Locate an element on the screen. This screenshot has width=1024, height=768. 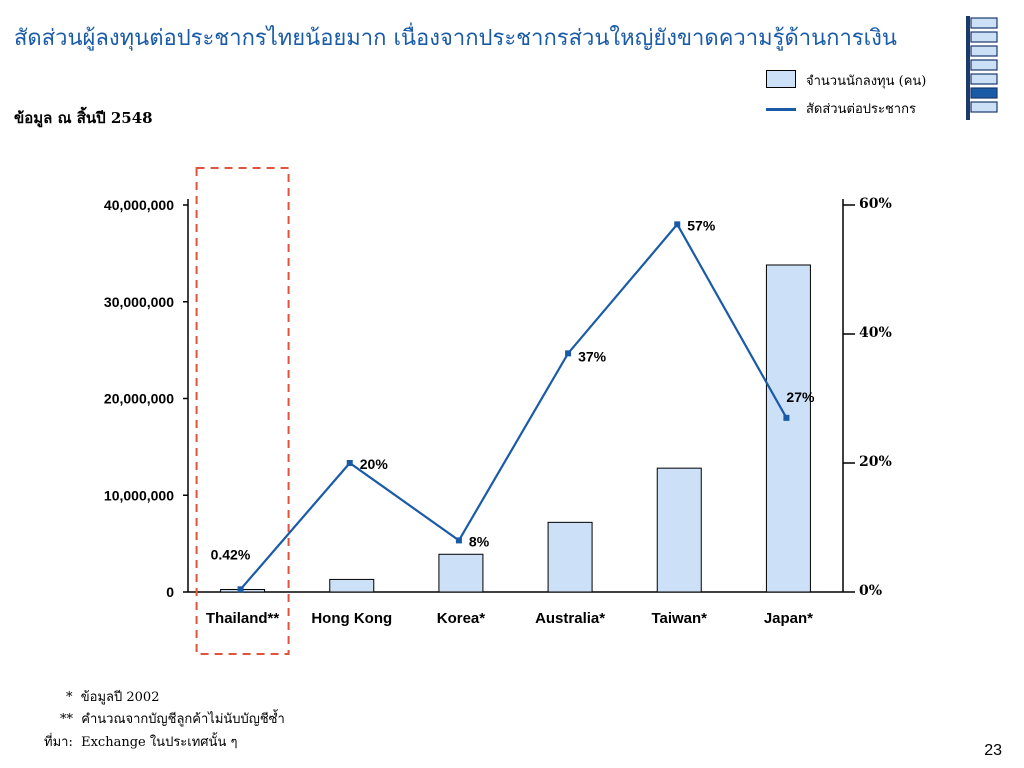
right-axis-tick-label: 20% is located at coordinates (875, 462).